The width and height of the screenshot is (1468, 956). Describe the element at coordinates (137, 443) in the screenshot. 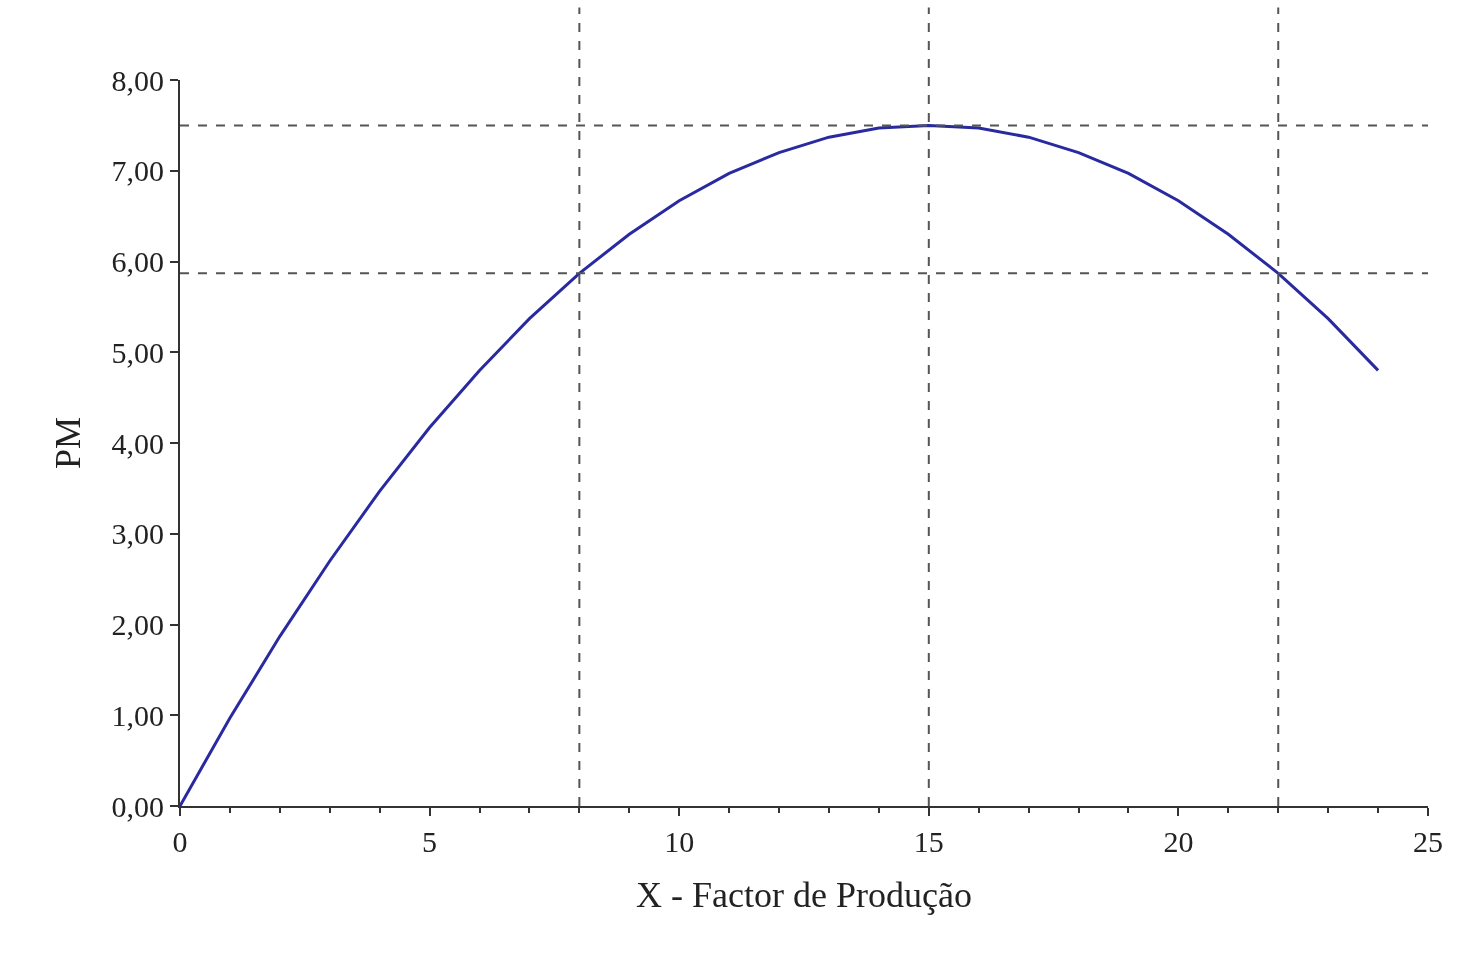

I see `y-tick-label: 4,00` at that location.